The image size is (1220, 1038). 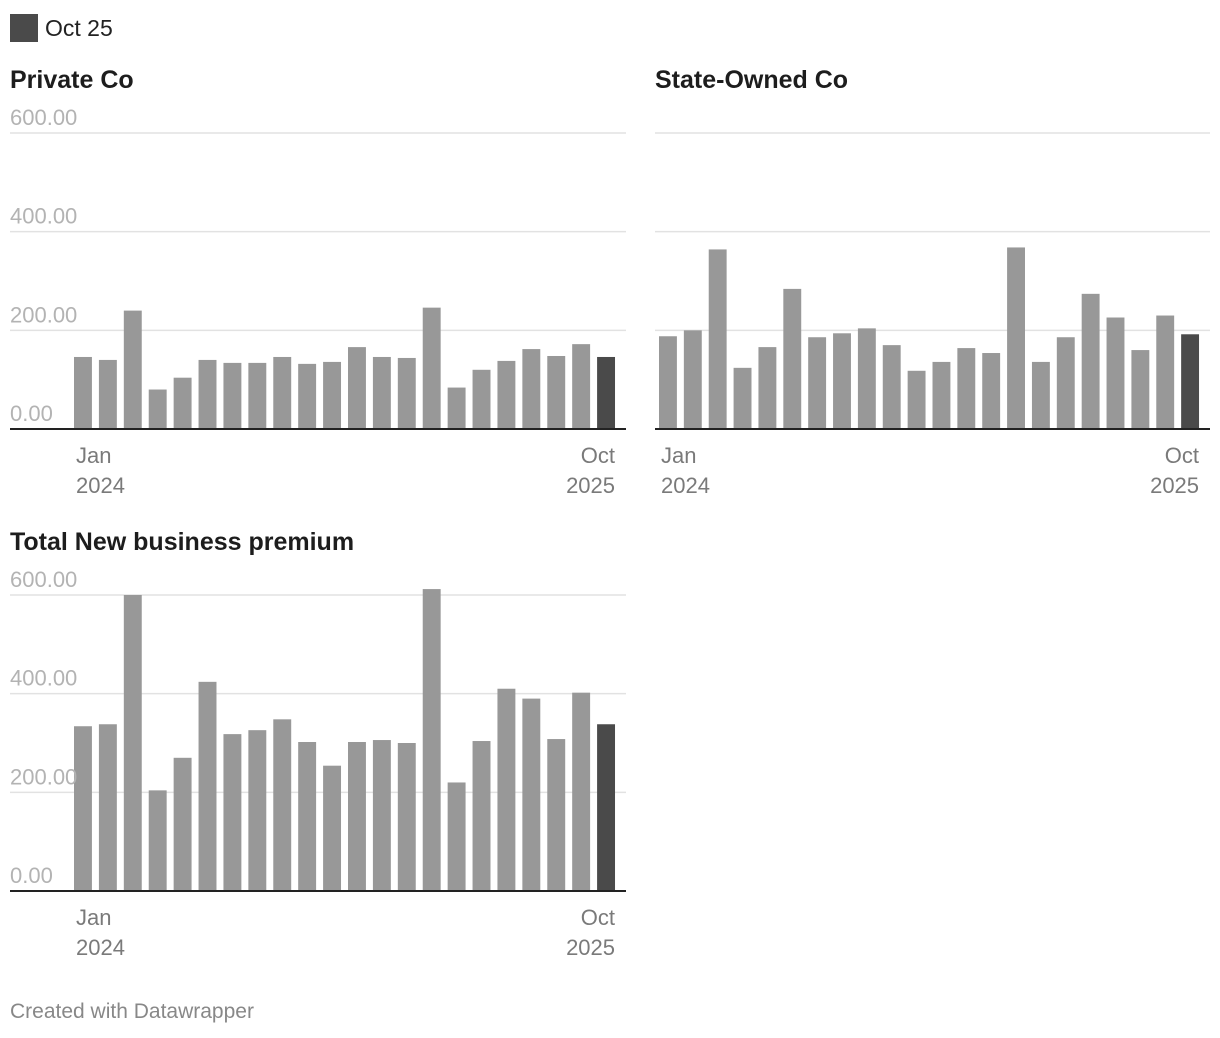 What do you see at coordinates (72, 80) in the screenshot?
I see `chart-title: Private Co` at bounding box center [72, 80].